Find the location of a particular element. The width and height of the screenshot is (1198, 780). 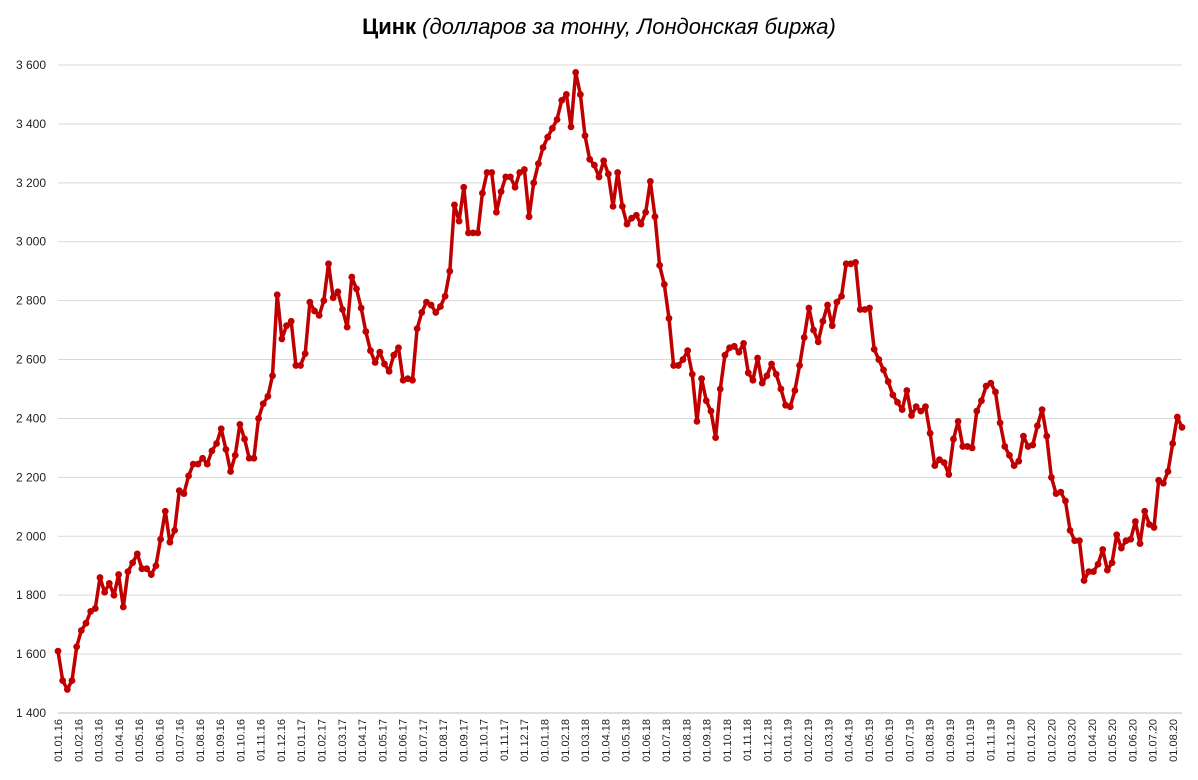

x-tick-label: 01.01.19 is located at coordinates (789, 740).